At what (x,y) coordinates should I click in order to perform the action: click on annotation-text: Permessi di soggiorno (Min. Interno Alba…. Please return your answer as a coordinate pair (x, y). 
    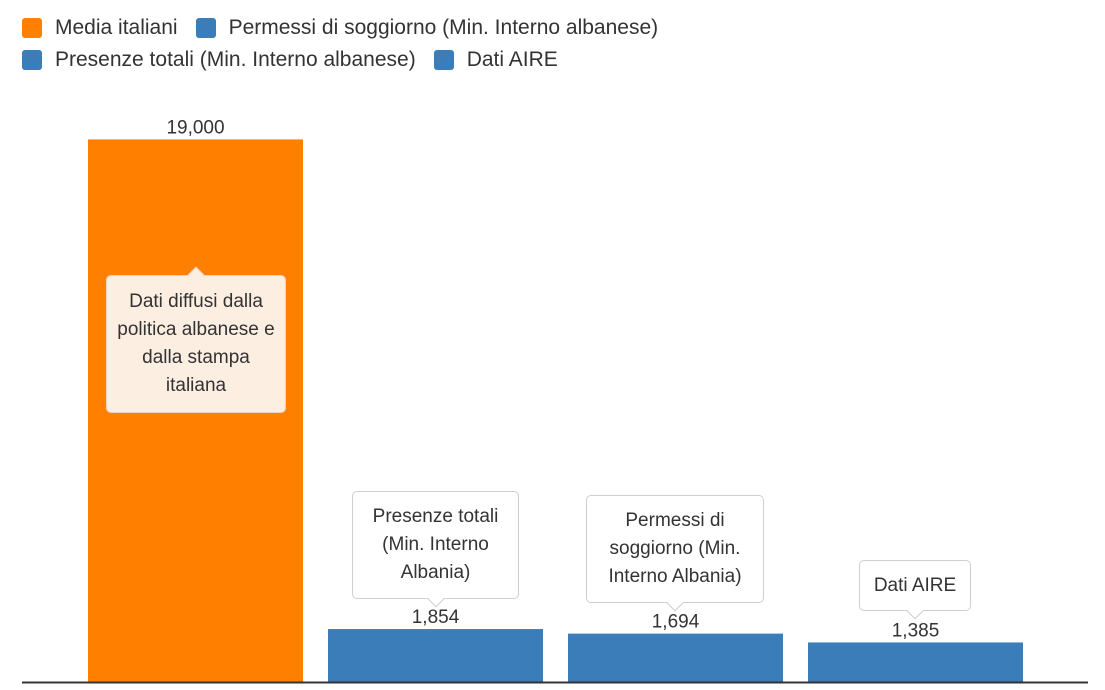
    Looking at the image, I should click on (675, 548).